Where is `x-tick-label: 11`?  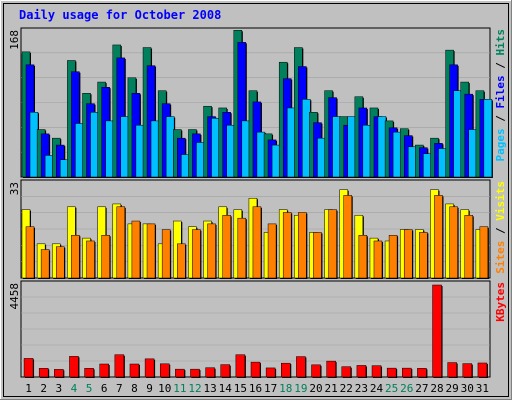 x-tick-label: 11 is located at coordinates (179, 388).